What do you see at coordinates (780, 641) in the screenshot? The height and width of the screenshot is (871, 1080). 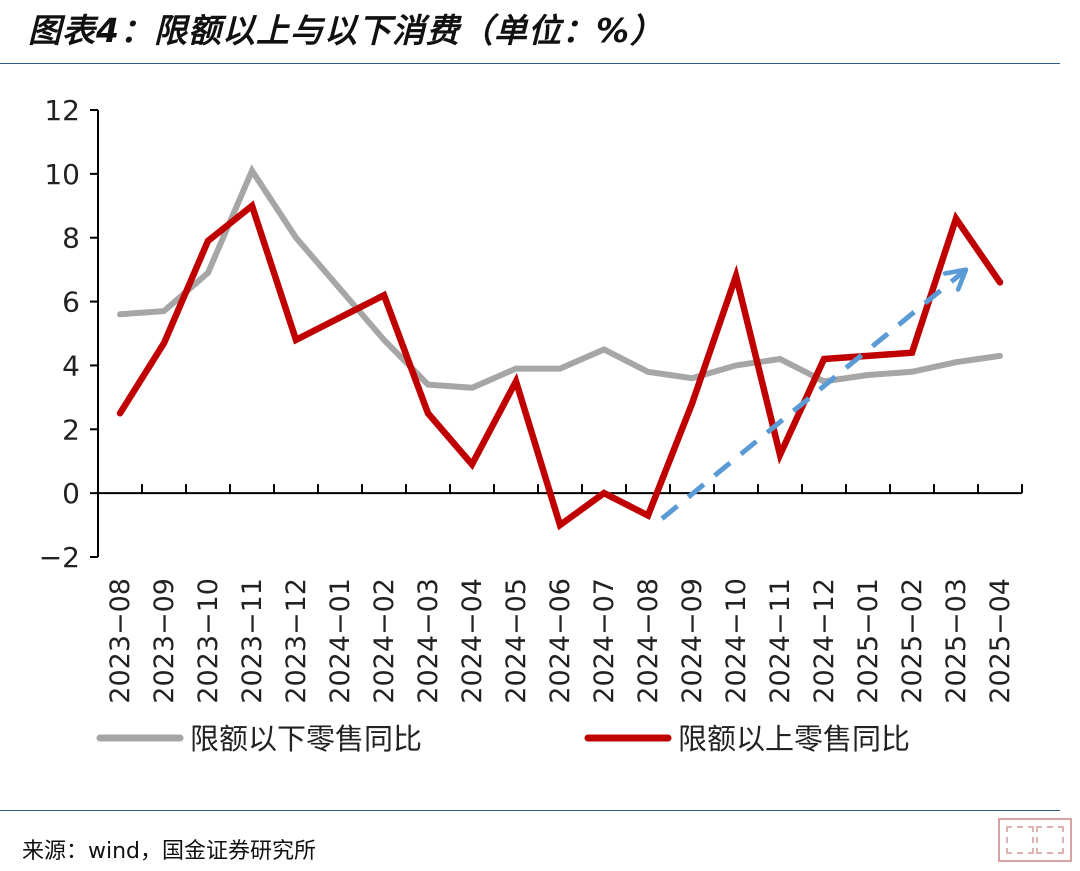 I see `x-tick-label: 2024−11` at bounding box center [780, 641].